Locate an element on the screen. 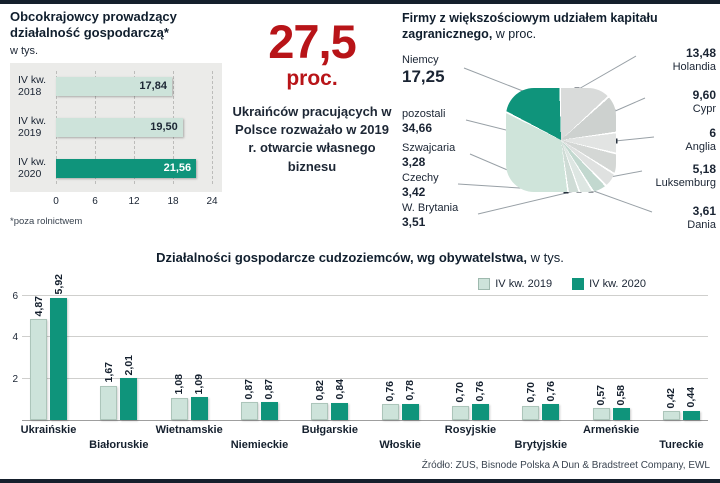  bar-value-label: 0,57 is located at coordinates (601, 395).